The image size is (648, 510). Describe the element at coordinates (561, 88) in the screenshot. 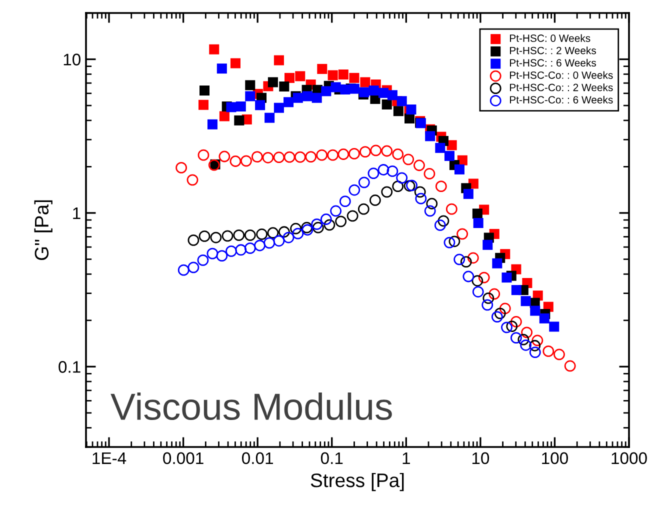

I see `legend-label: Pt-HSC-Co: : 2 Weeks` at that location.